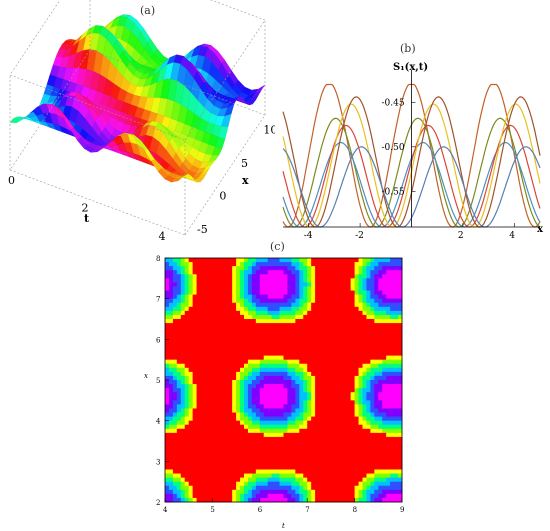  What do you see at coordinates (183, 177) in the screenshot?
I see `surface-patch` at bounding box center [183, 177].